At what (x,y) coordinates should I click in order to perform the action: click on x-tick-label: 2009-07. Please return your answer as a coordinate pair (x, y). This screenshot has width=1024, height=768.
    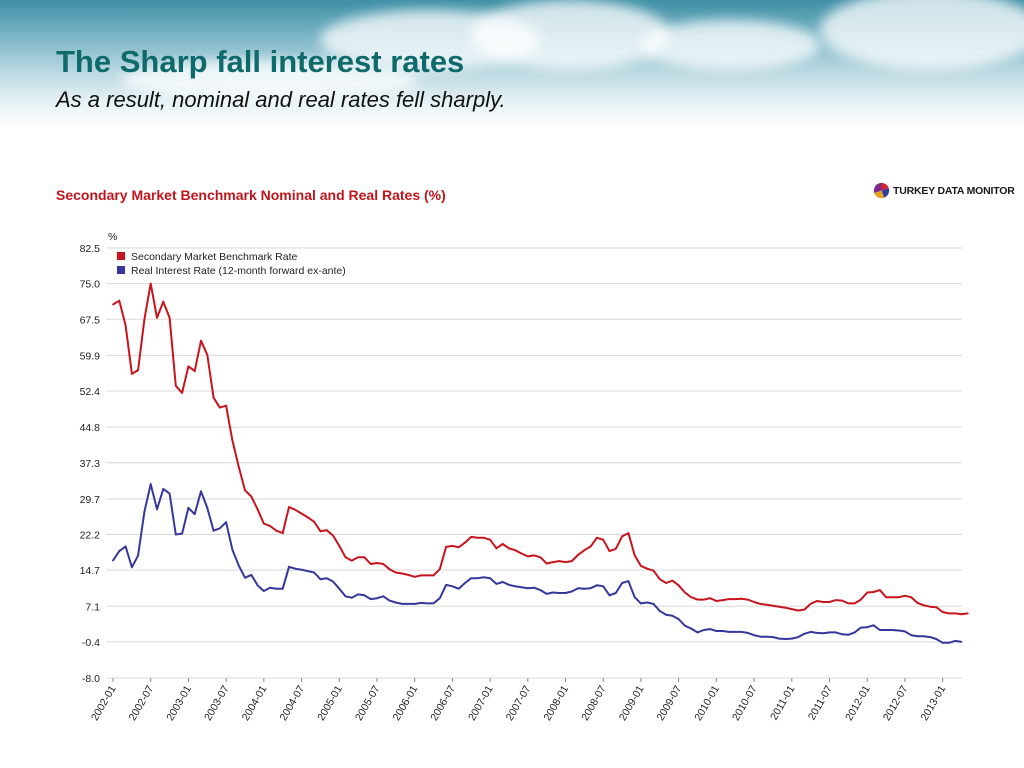
    Looking at the image, I should click on (670, 703).